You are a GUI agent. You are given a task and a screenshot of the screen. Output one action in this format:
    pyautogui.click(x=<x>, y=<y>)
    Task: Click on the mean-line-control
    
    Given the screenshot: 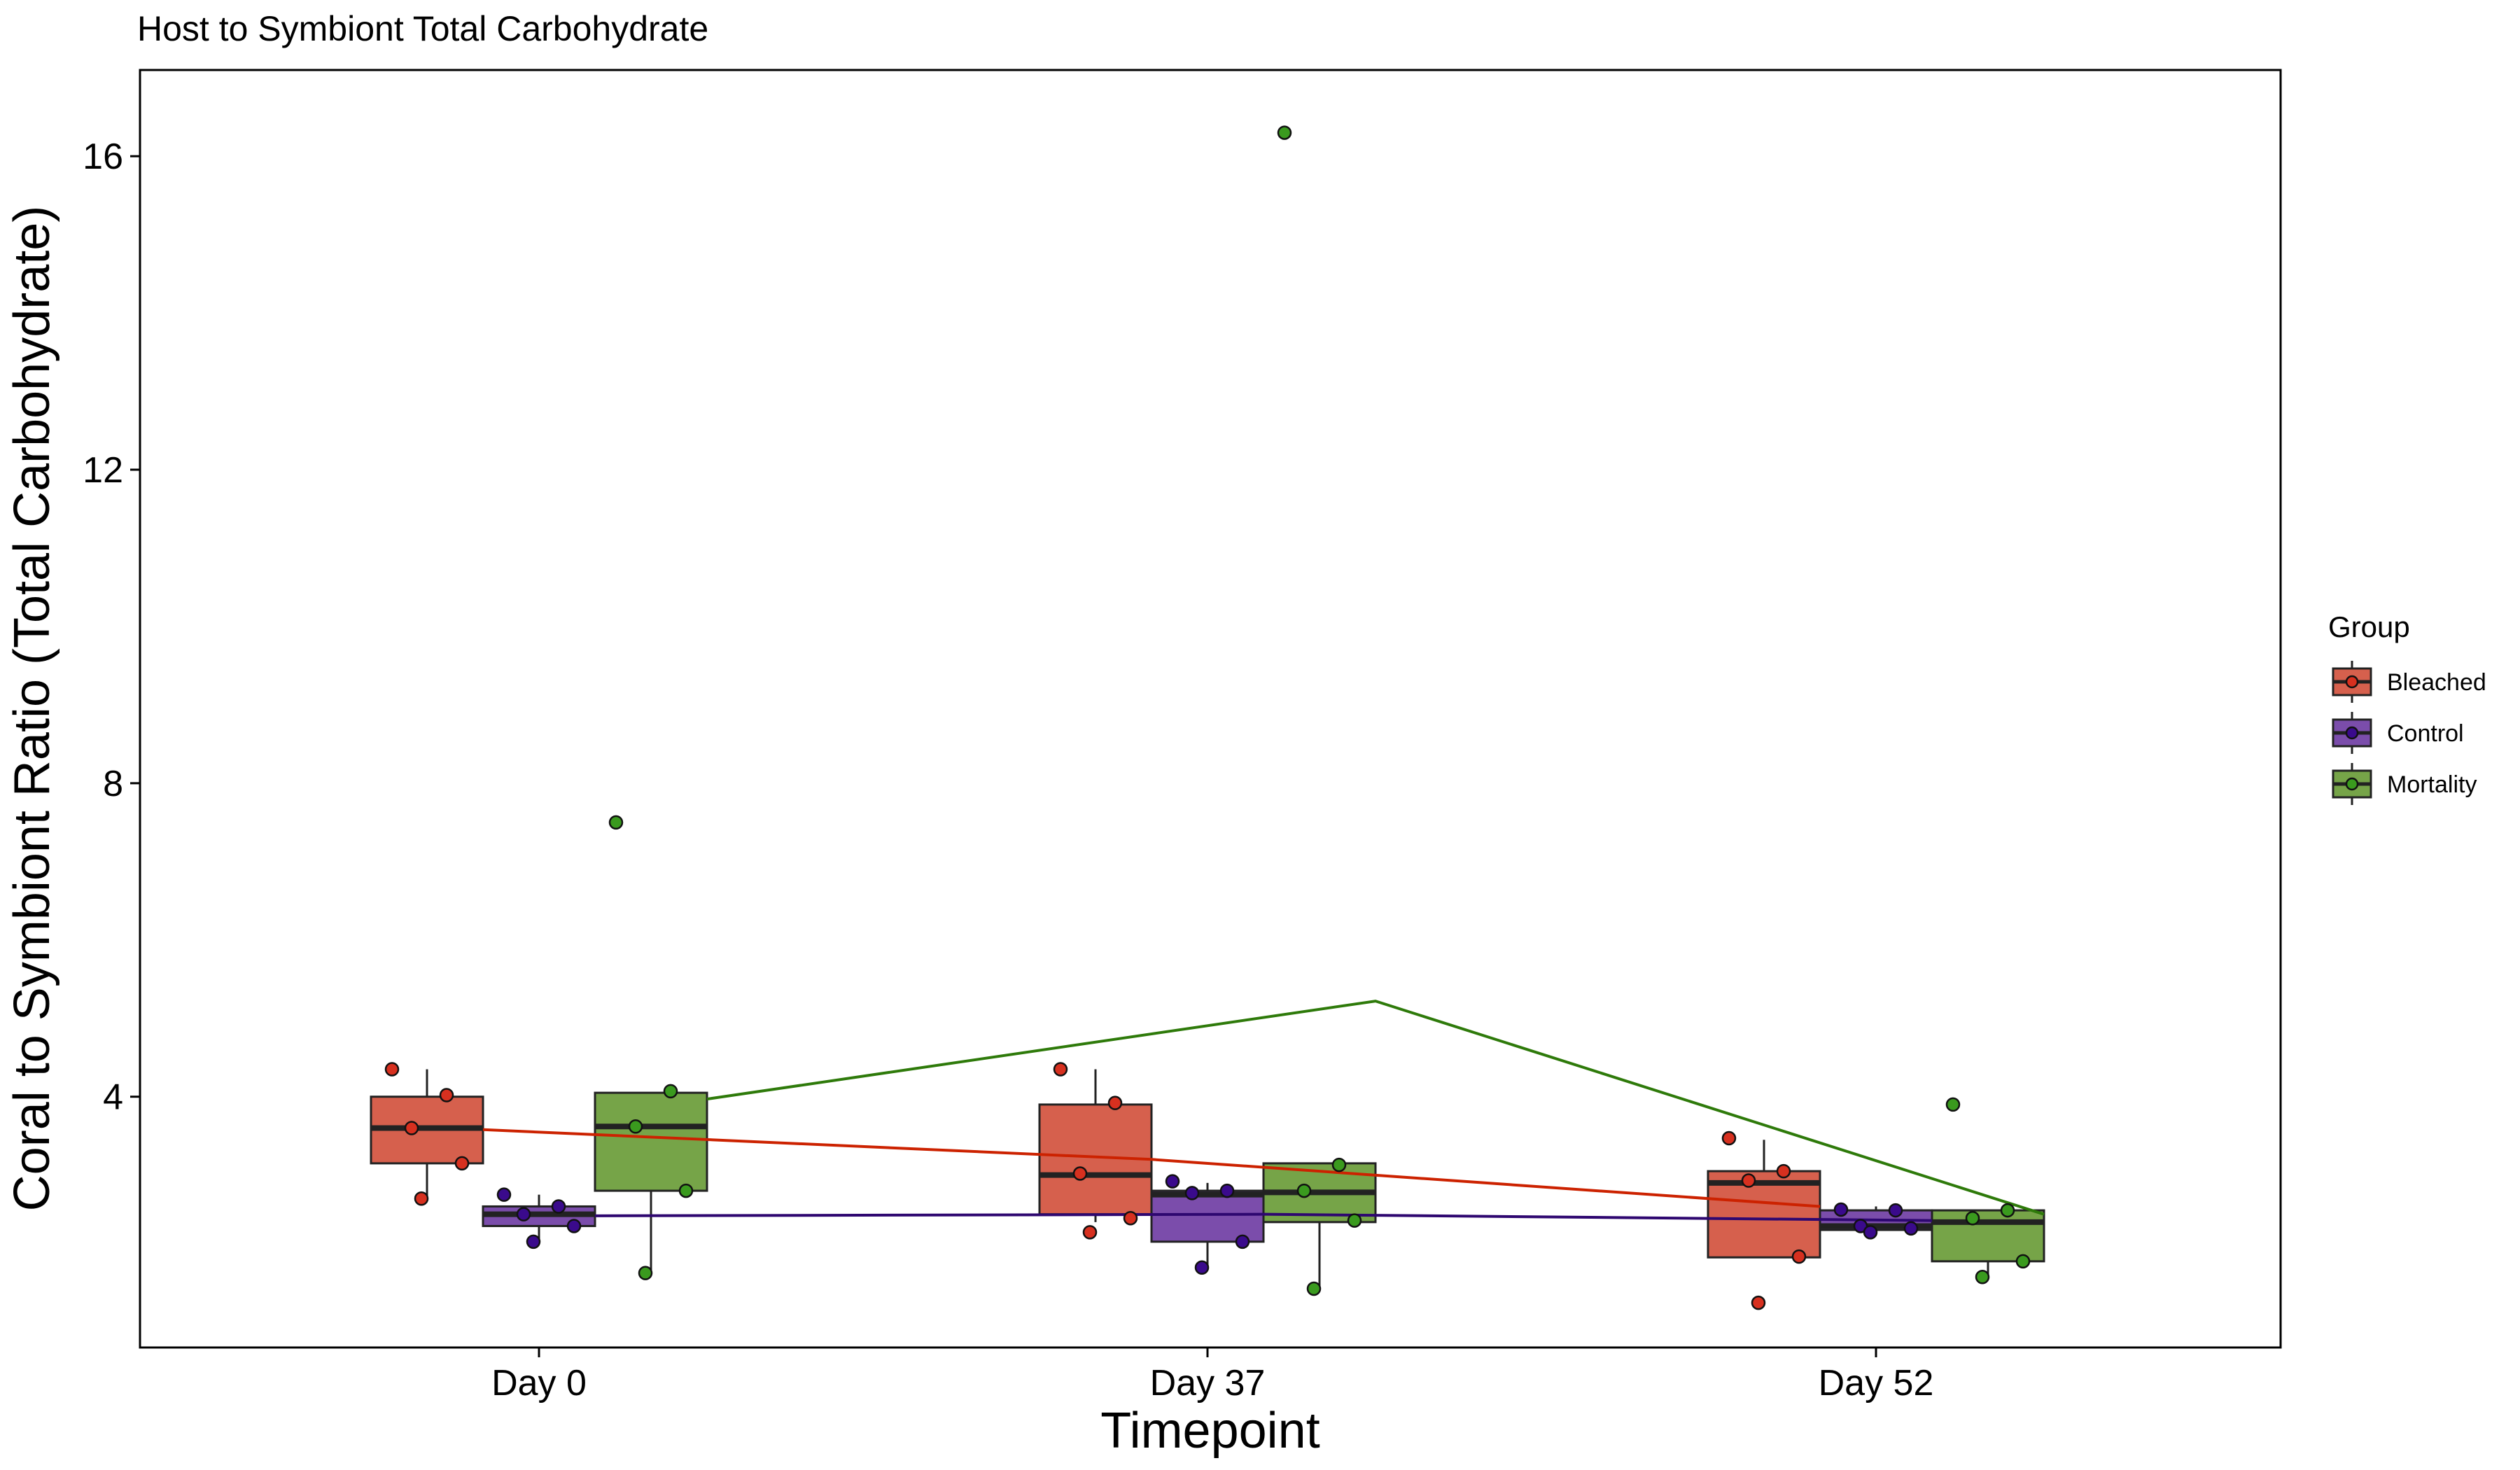 What is the action you would take?
    pyautogui.click(x=1263, y=1217)
    